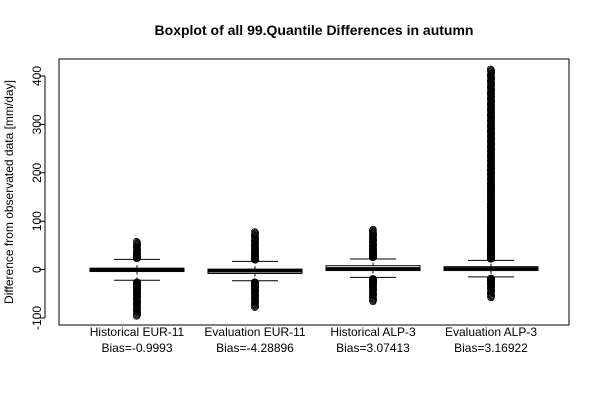 Image resolution: width=600 pixels, height=400 pixels. Describe the element at coordinates (37, 76) in the screenshot. I see `y-tick-label-5: 400` at that location.